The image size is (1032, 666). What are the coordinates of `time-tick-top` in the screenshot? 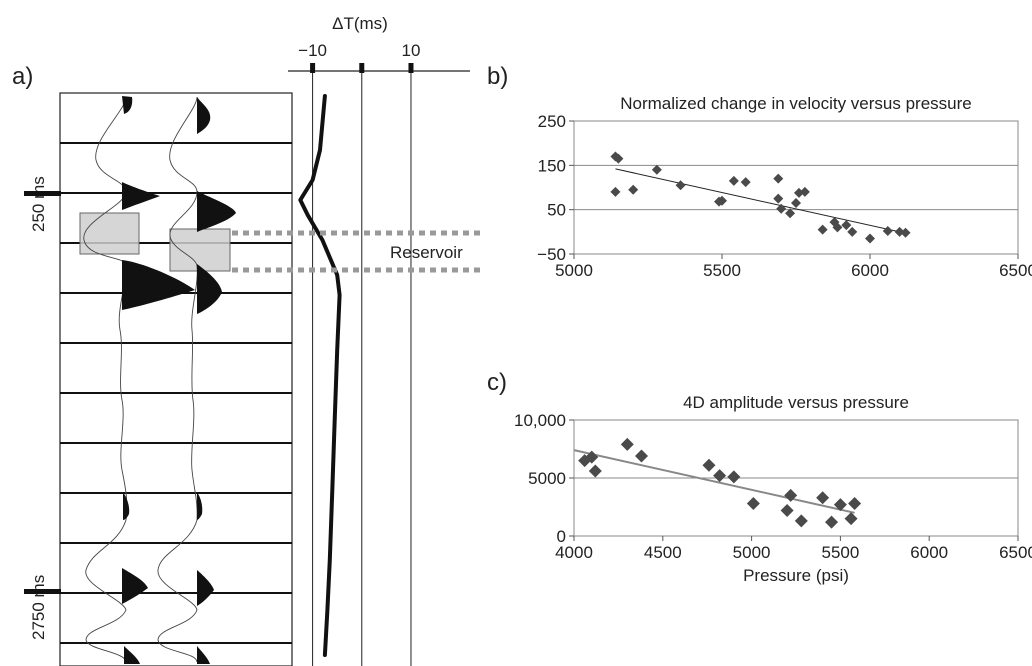 It's located at (42, 193).